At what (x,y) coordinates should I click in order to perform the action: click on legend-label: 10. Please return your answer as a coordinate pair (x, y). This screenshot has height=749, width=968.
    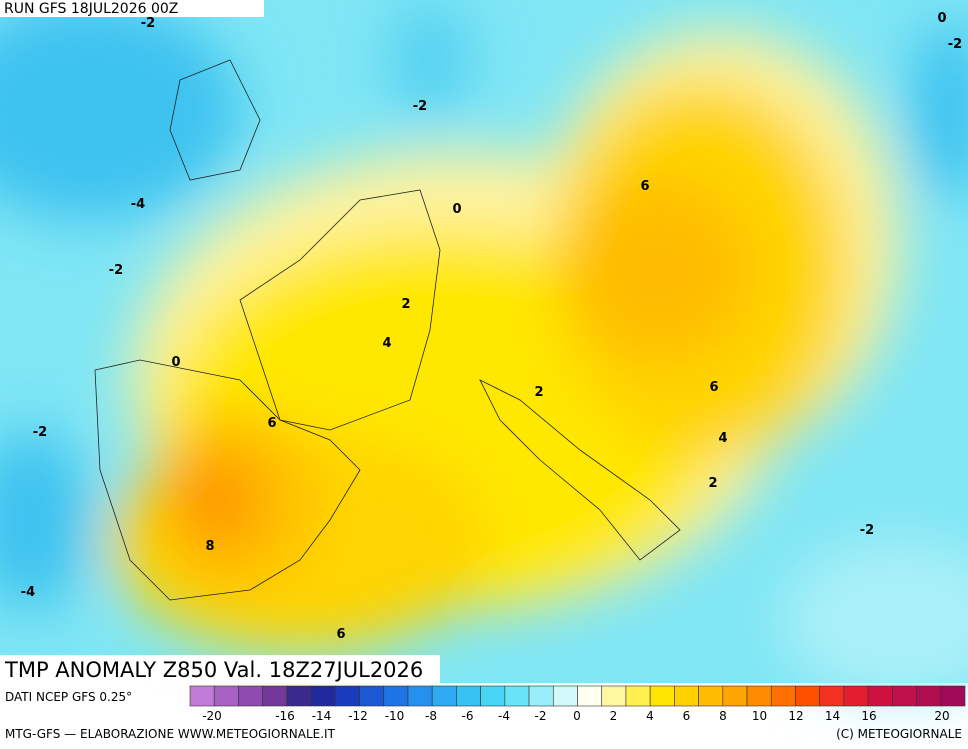
    Looking at the image, I should click on (759, 716).